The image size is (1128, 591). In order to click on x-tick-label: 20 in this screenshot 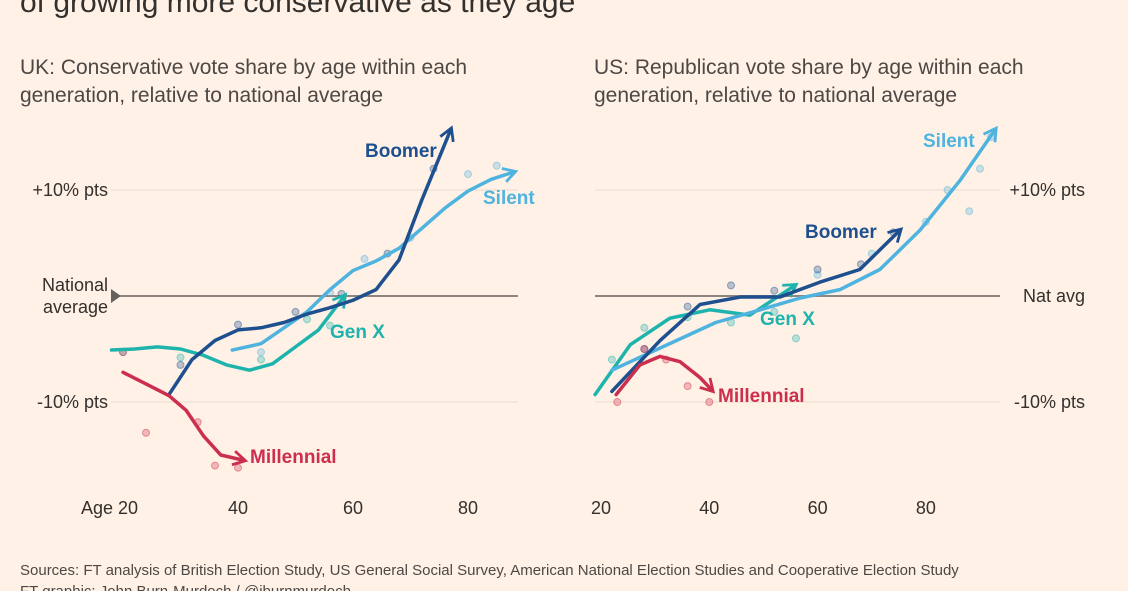, I will do `click(601, 508)`.